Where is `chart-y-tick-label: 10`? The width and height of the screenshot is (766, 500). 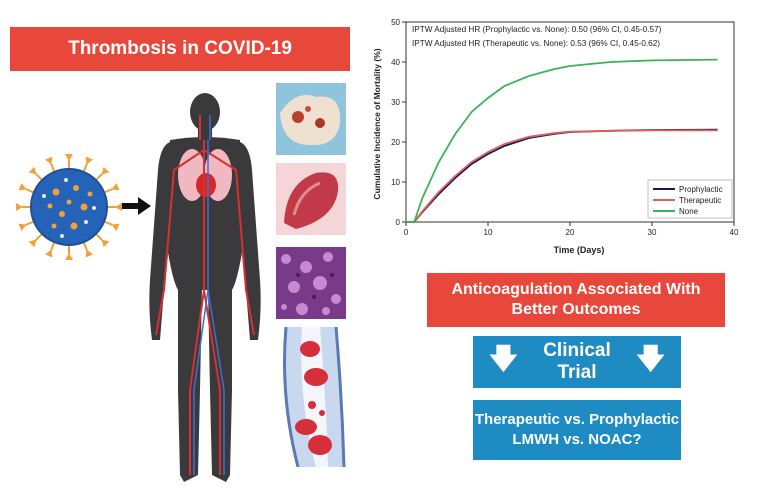 chart-y-tick-label: 10 is located at coordinates (395, 182).